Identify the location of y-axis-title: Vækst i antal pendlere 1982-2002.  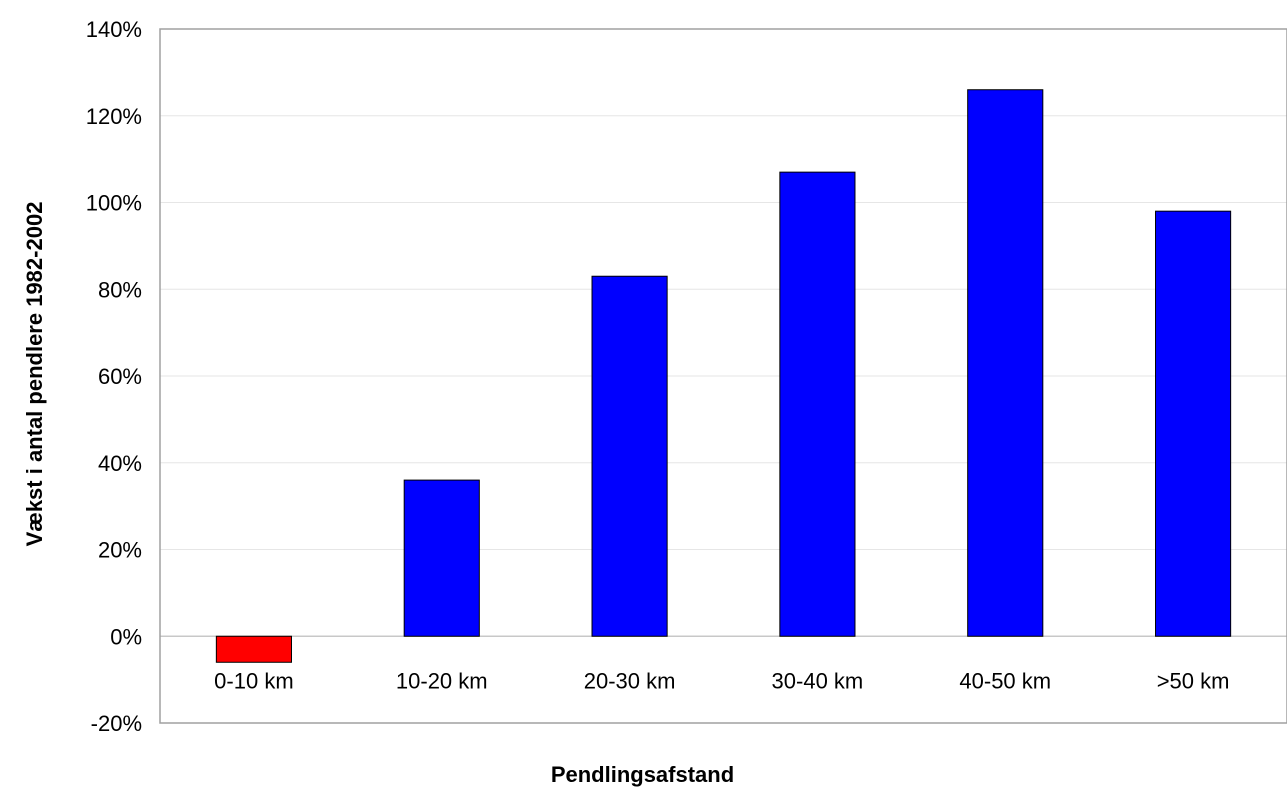
(34, 374).